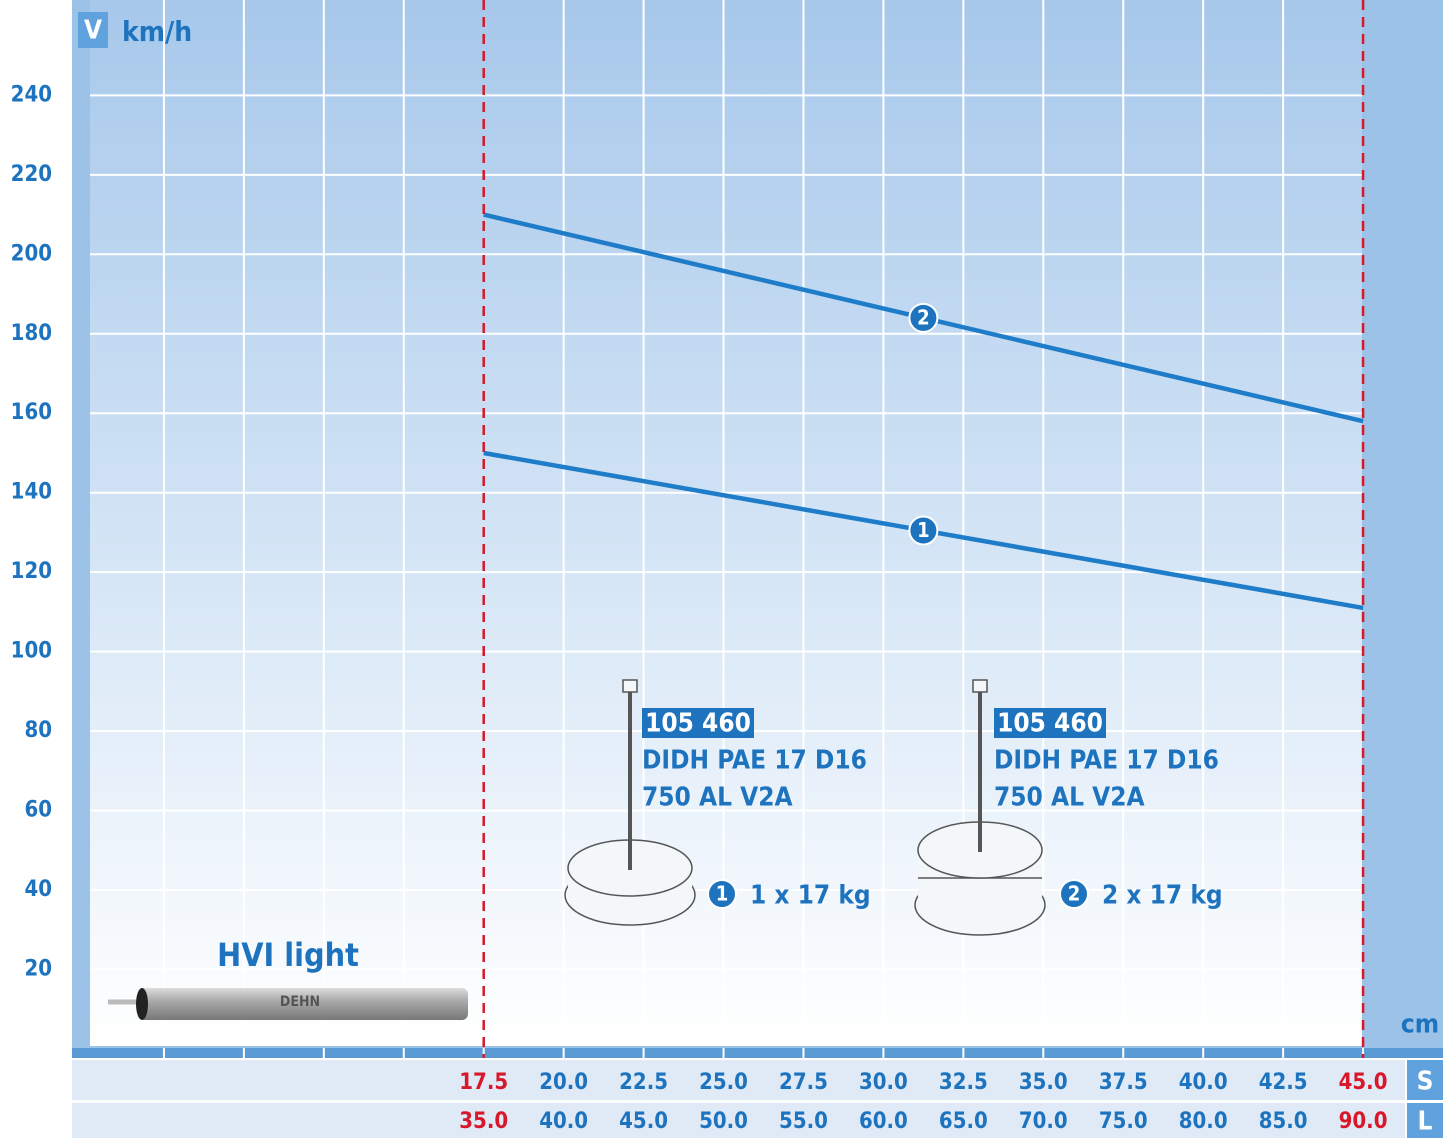 Image resolution: width=1443 pixels, height=1142 pixels. Describe the element at coordinates (1283, 1082) in the screenshot. I see `x-tick-label: 42.5` at that location.